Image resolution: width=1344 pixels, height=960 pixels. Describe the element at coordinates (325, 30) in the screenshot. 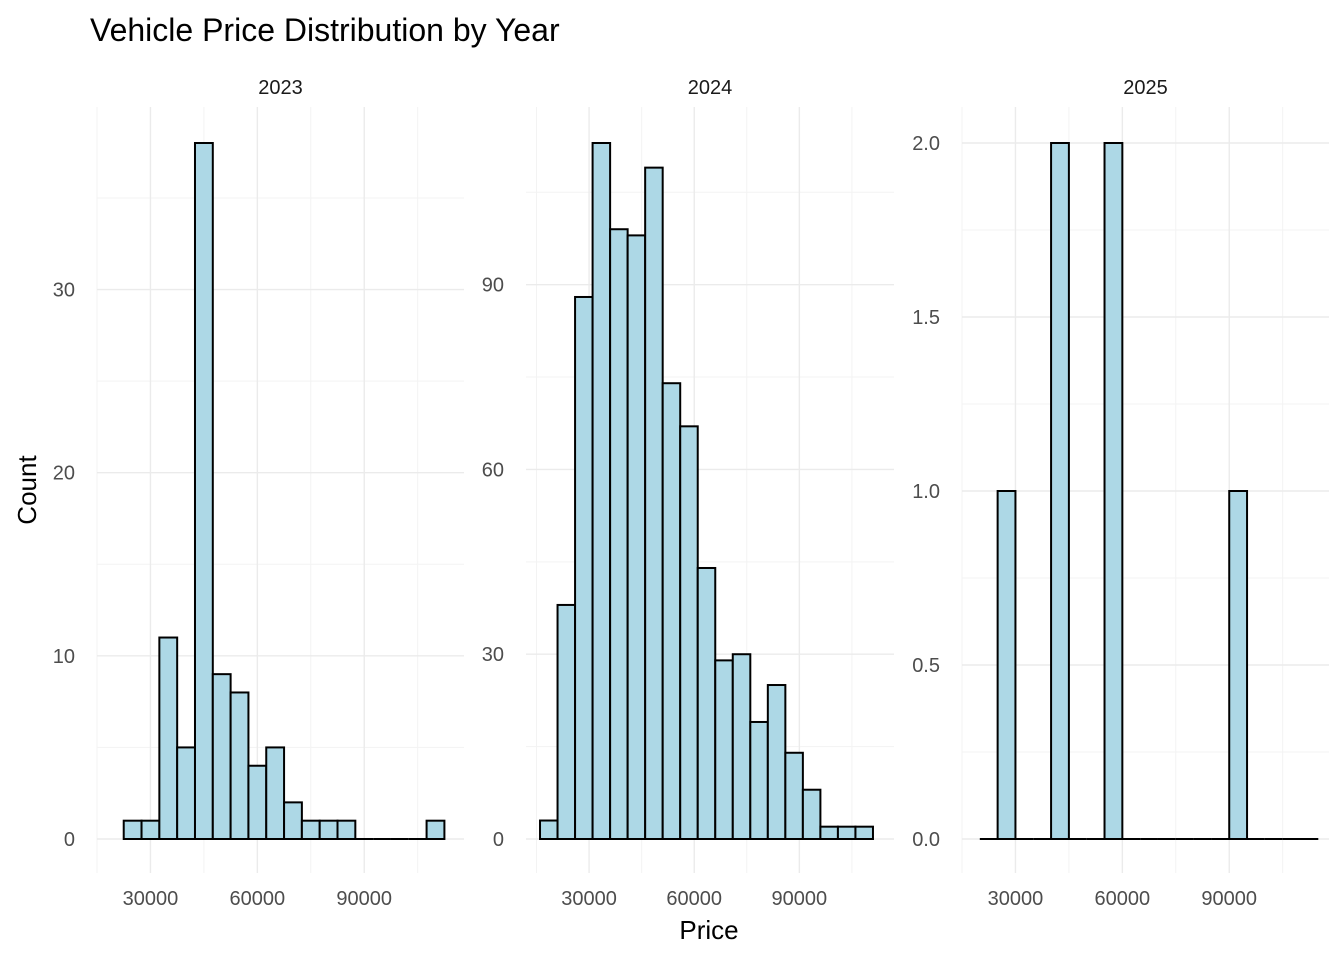

I see `chart-title: Vehicle Price Distribution by Year` at that location.